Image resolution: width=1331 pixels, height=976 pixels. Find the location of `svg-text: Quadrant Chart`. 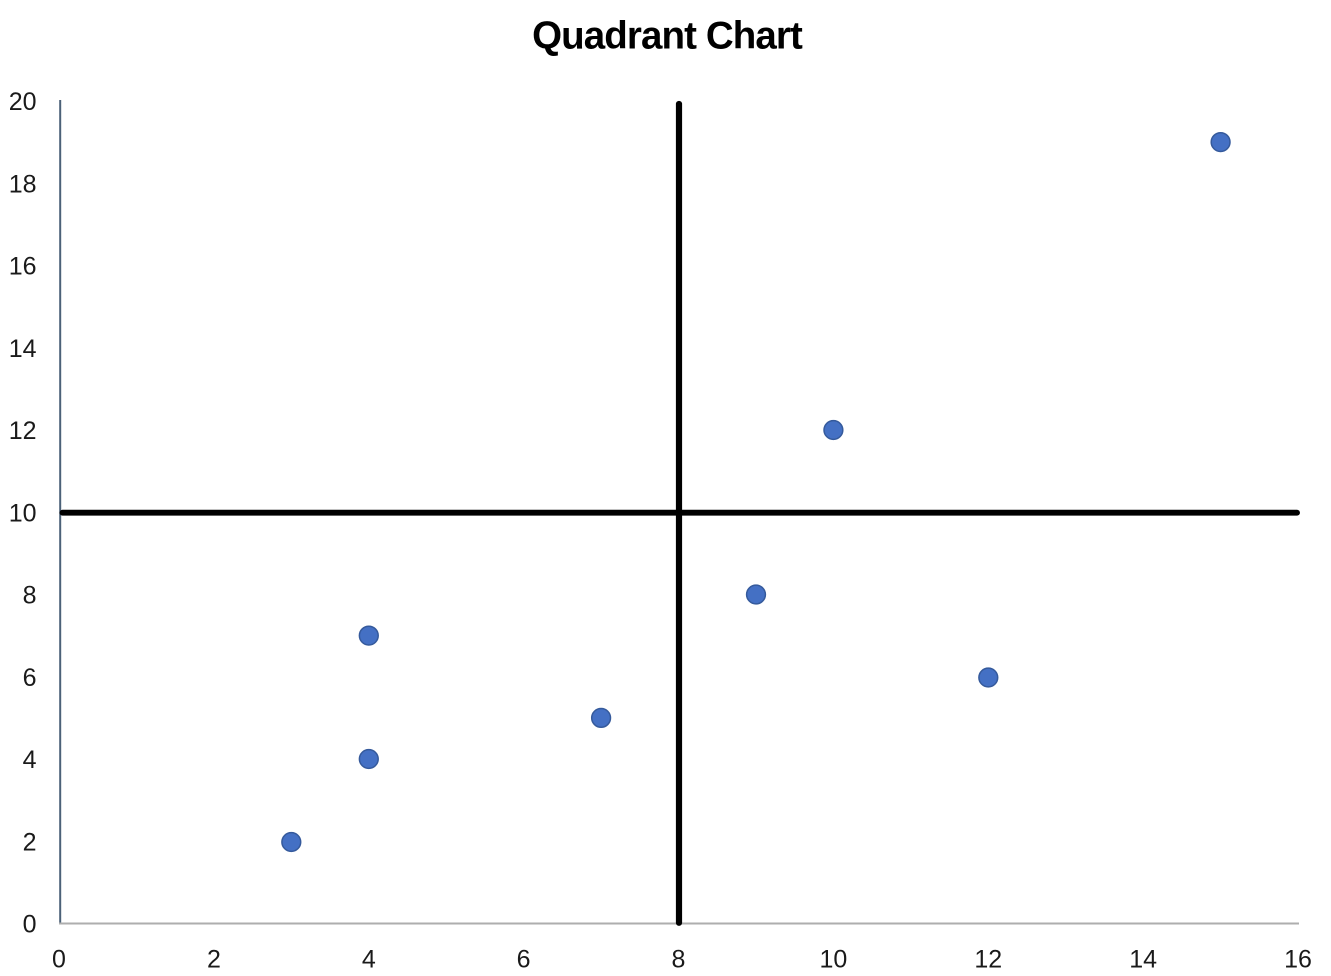

svg-text: Quadrant Chart is located at coordinates (667, 36).